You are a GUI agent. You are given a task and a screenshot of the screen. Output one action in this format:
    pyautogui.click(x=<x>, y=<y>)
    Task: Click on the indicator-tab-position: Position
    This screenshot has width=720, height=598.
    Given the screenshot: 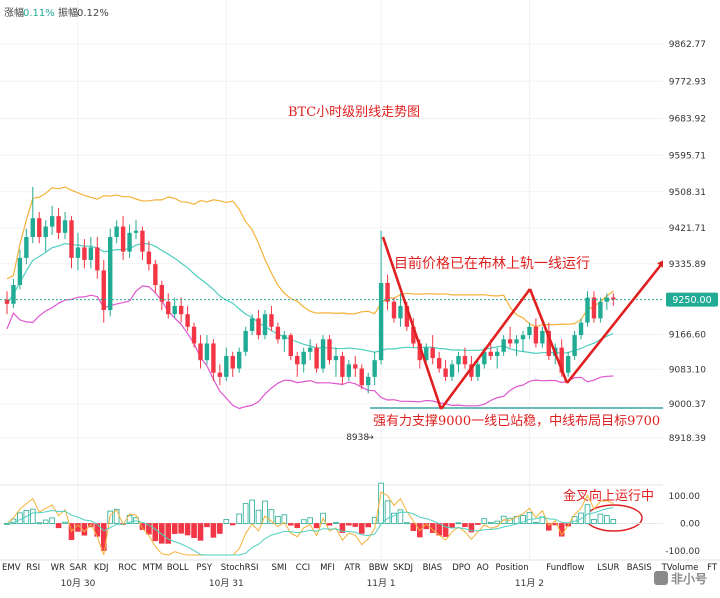 What is the action you would take?
    pyautogui.click(x=512, y=568)
    